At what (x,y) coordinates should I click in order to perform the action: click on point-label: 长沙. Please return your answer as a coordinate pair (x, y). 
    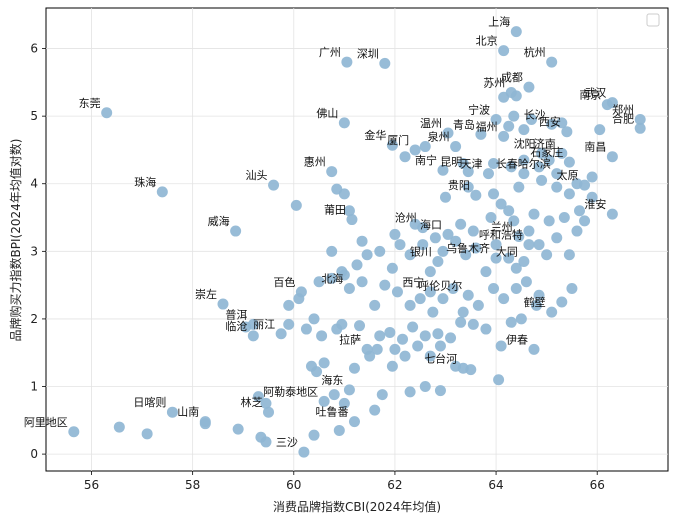
    Looking at the image, I should click on (535, 114).